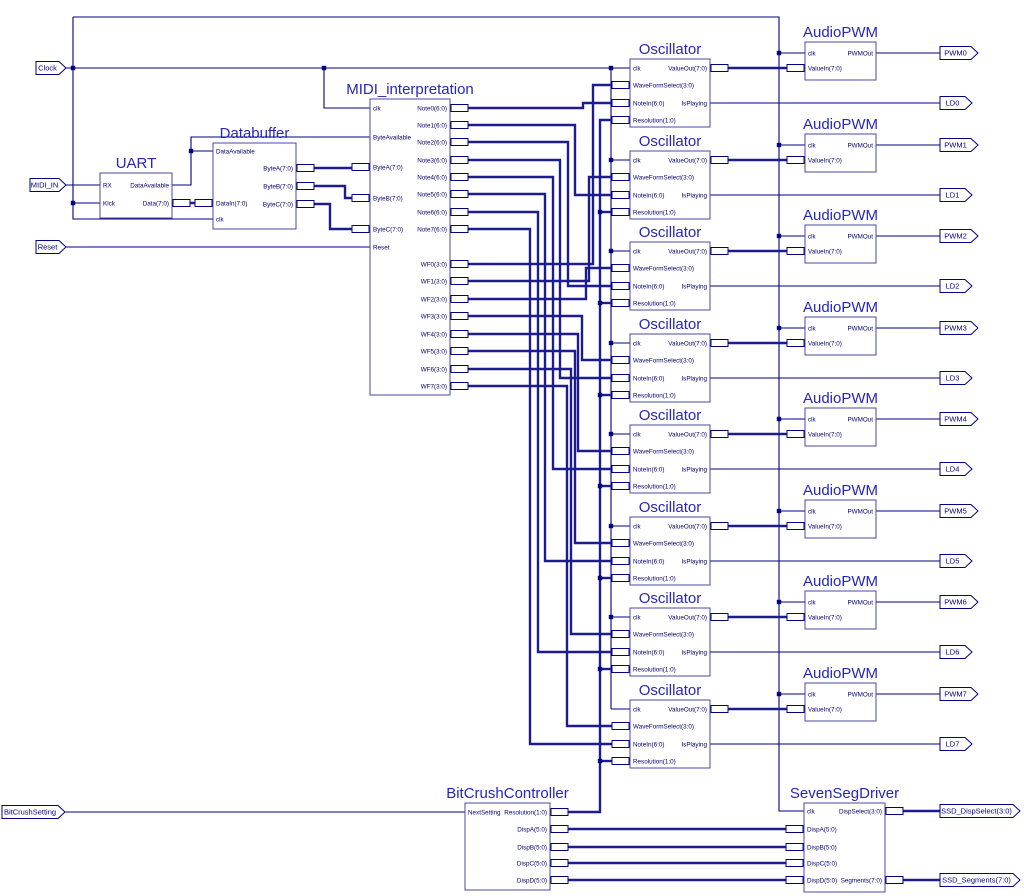  I want to click on port-output-pwm4, so click(959, 419).